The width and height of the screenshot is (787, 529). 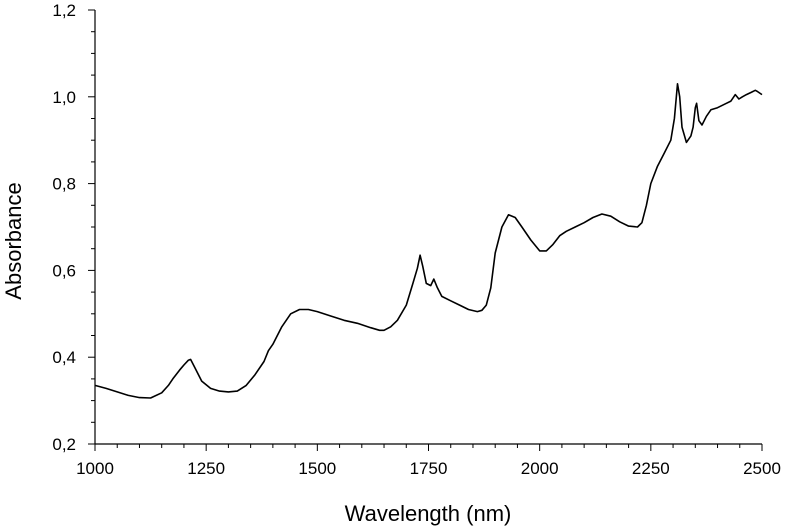 I want to click on x-axis: 1000 1250 1500 1750 2000 2250 2500, so click(x=428, y=460).